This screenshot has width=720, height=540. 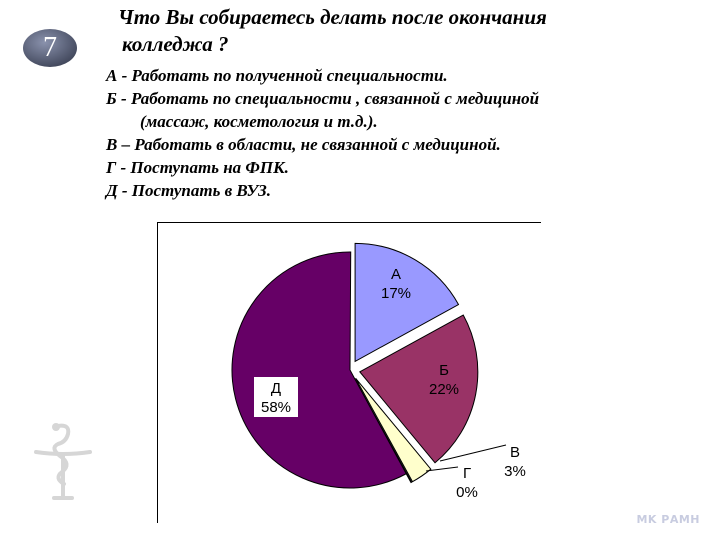 I want to click on slice-value-label-5: 58%, so click(x=276, y=407).